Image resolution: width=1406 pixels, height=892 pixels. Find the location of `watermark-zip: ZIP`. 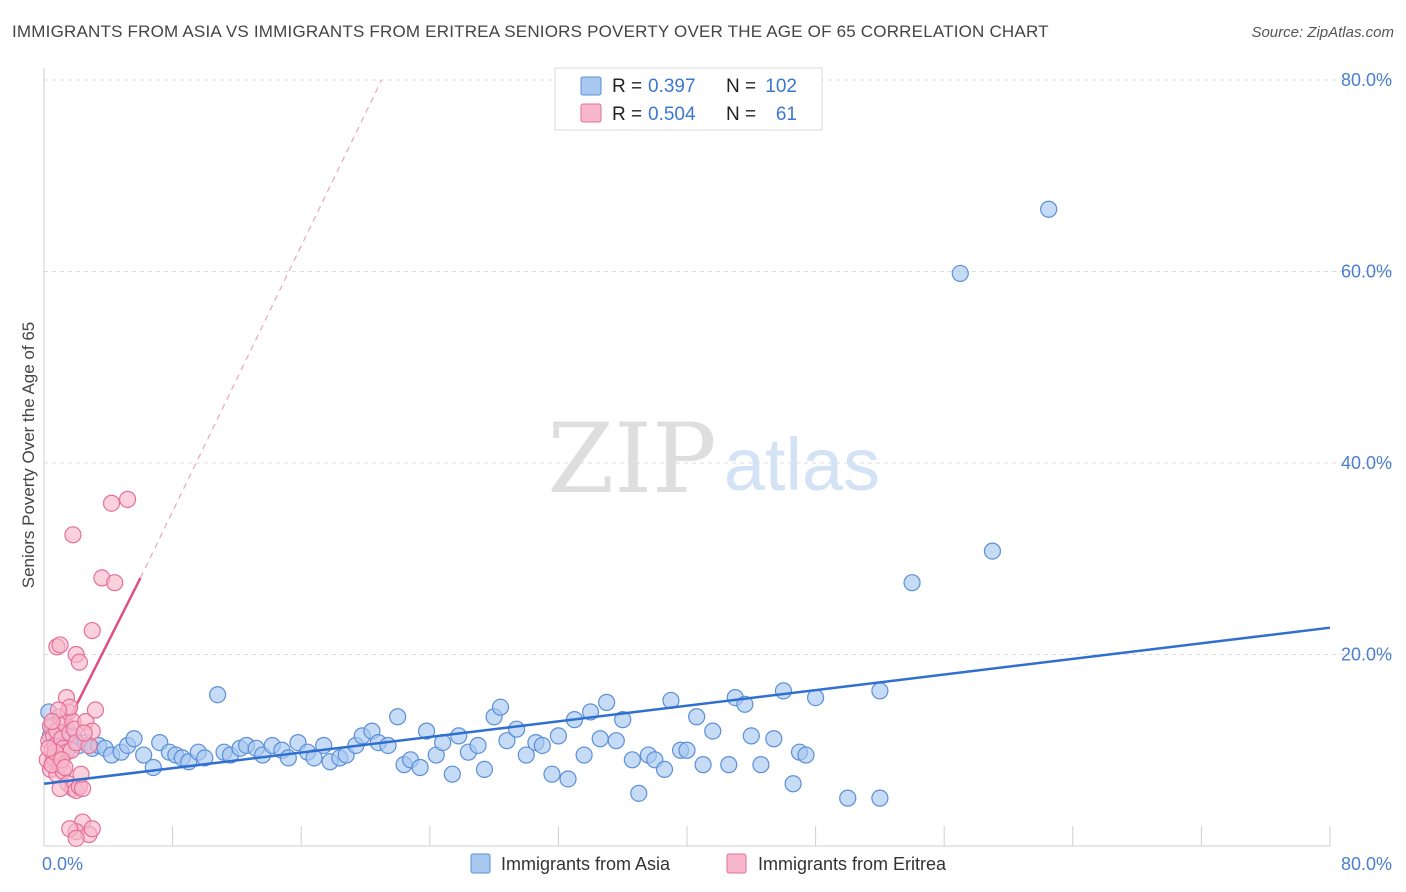

watermark-zip: ZIP is located at coordinates (631, 459).